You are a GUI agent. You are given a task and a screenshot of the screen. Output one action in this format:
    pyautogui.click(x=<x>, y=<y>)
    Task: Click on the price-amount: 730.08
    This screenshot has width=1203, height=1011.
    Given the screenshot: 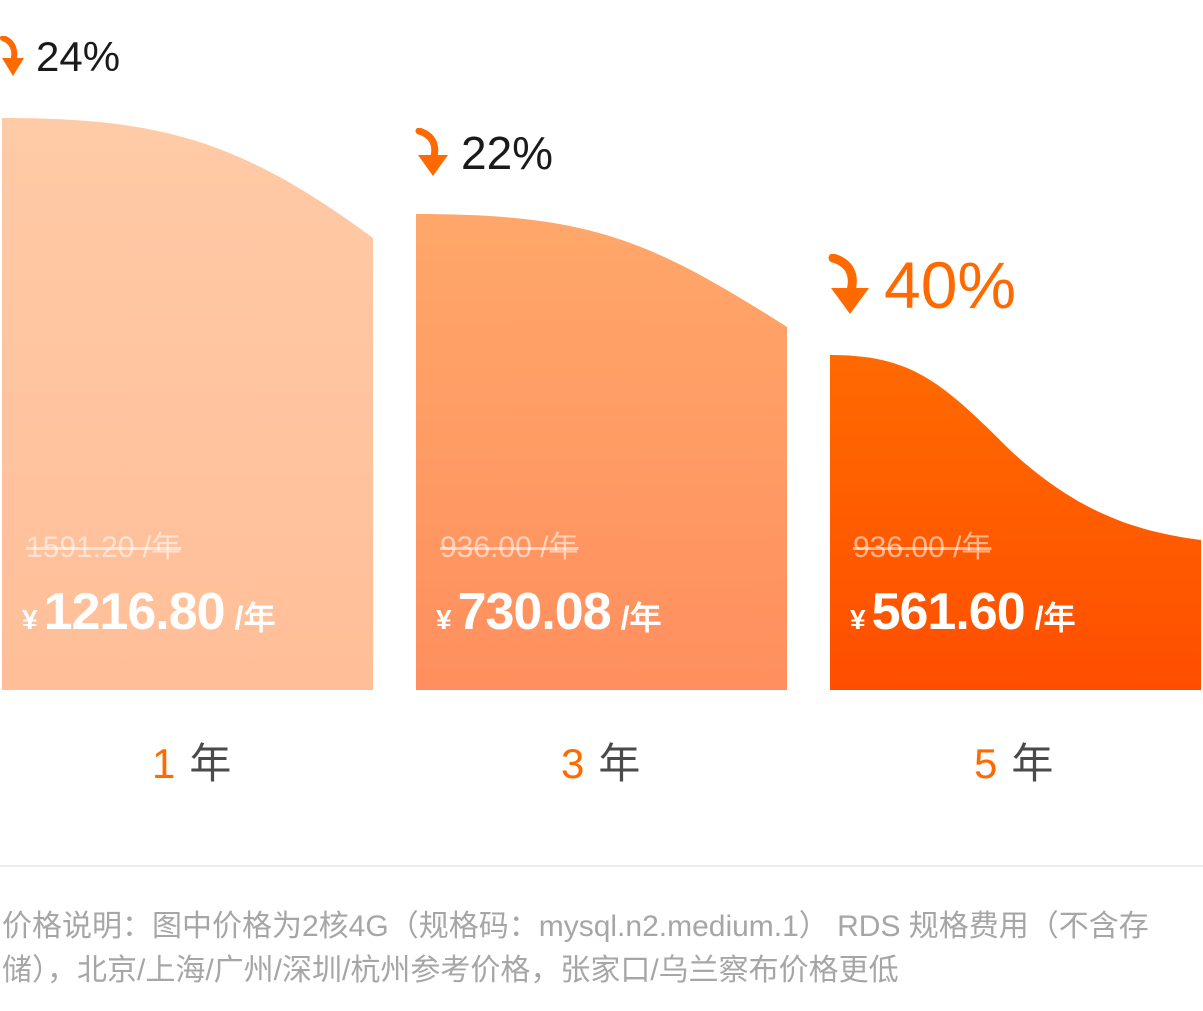 What is the action you would take?
    pyautogui.click(x=534, y=612)
    